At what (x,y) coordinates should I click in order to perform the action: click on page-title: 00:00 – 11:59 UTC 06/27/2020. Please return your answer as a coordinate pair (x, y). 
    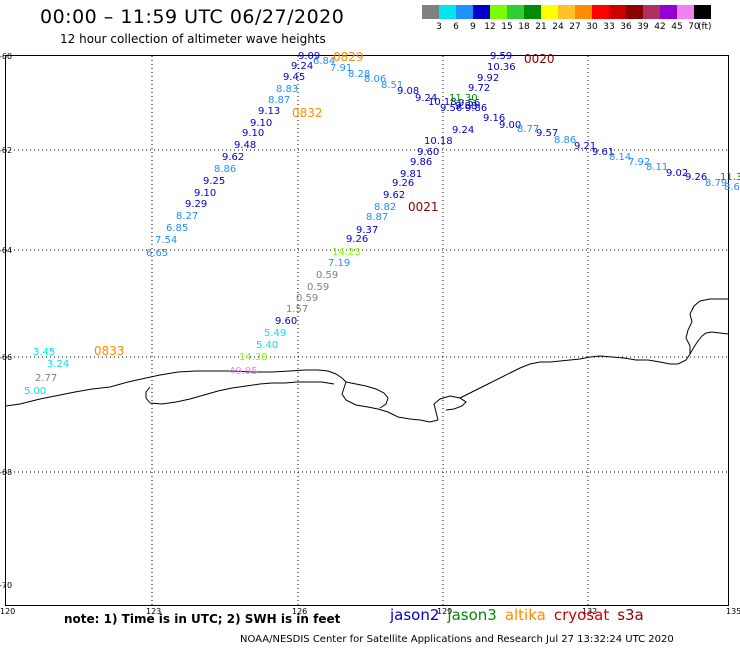
    Looking at the image, I should click on (192, 17).